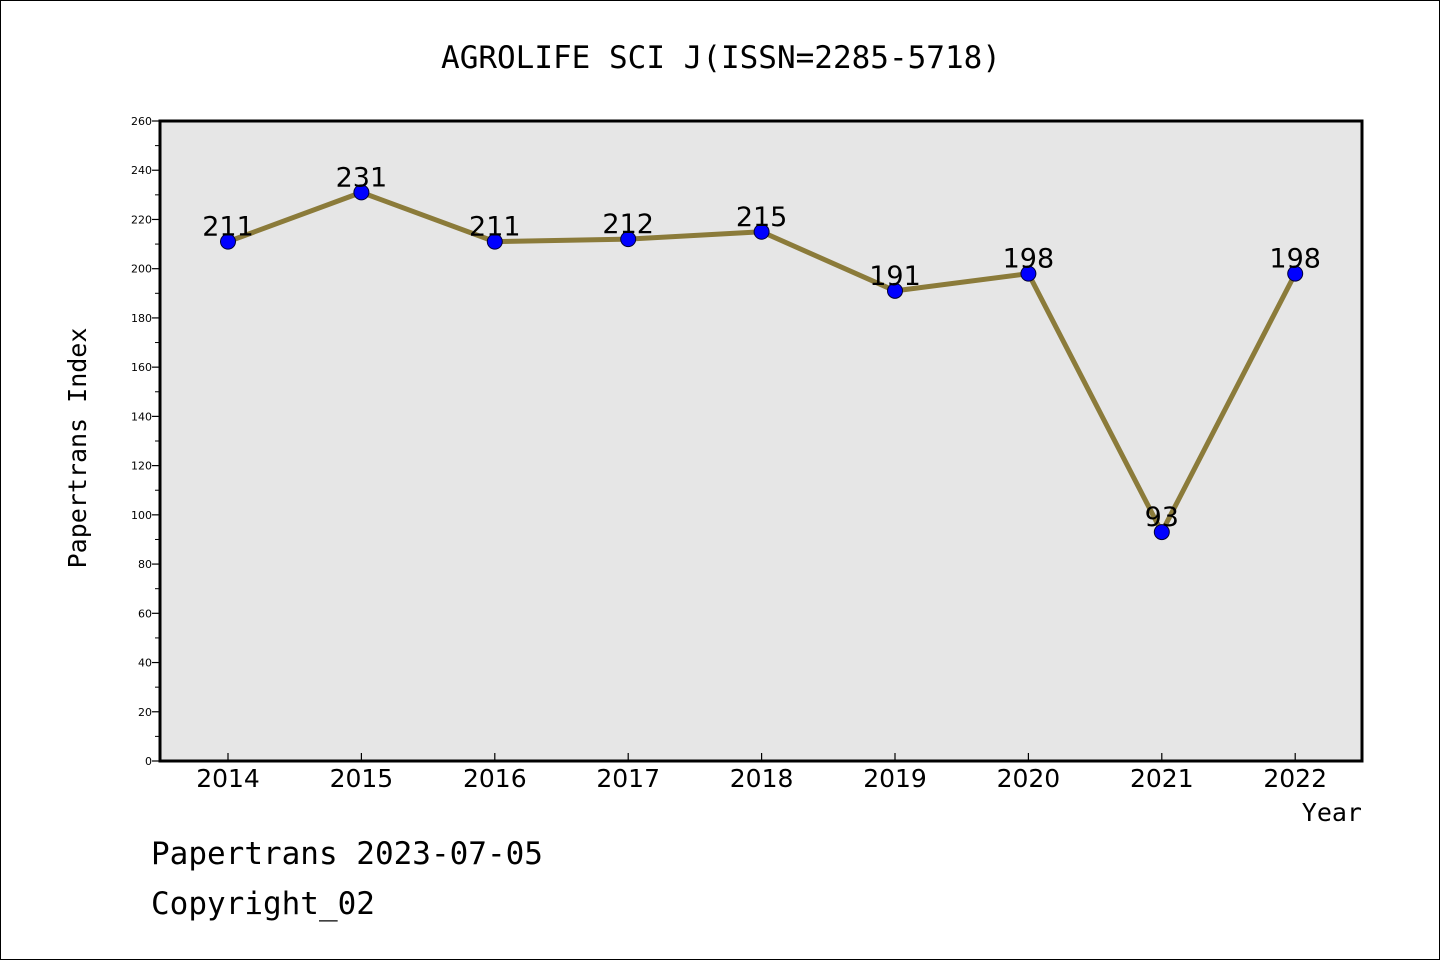 This screenshot has height=961, width=1440. I want to click on y-tick-label: 140, so click(141, 416).